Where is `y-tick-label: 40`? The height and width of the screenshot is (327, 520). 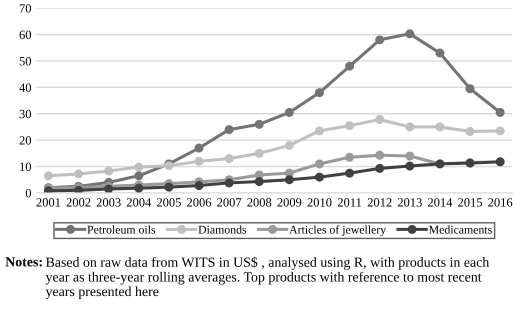 y-tick-label: 40 is located at coordinates (25, 87).